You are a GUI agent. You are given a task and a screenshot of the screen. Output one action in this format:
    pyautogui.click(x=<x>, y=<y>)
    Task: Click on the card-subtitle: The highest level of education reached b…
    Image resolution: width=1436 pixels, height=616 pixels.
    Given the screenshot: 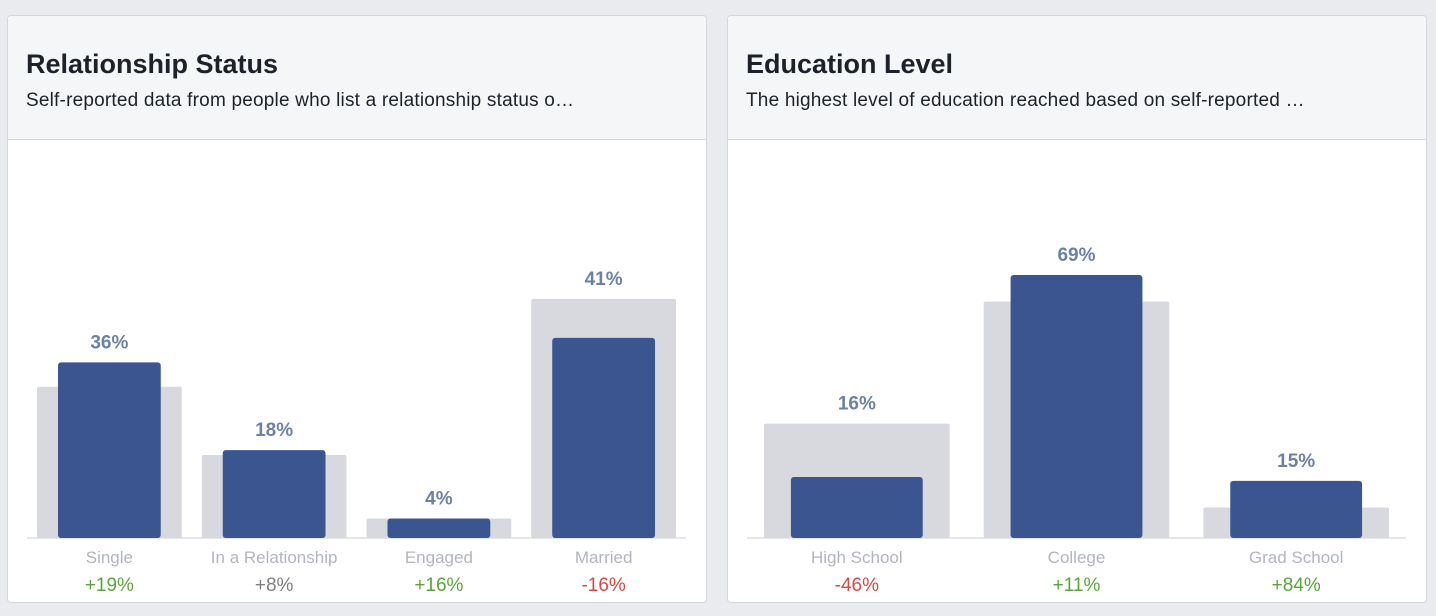 What is the action you would take?
    pyautogui.click(x=1025, y=100)
    